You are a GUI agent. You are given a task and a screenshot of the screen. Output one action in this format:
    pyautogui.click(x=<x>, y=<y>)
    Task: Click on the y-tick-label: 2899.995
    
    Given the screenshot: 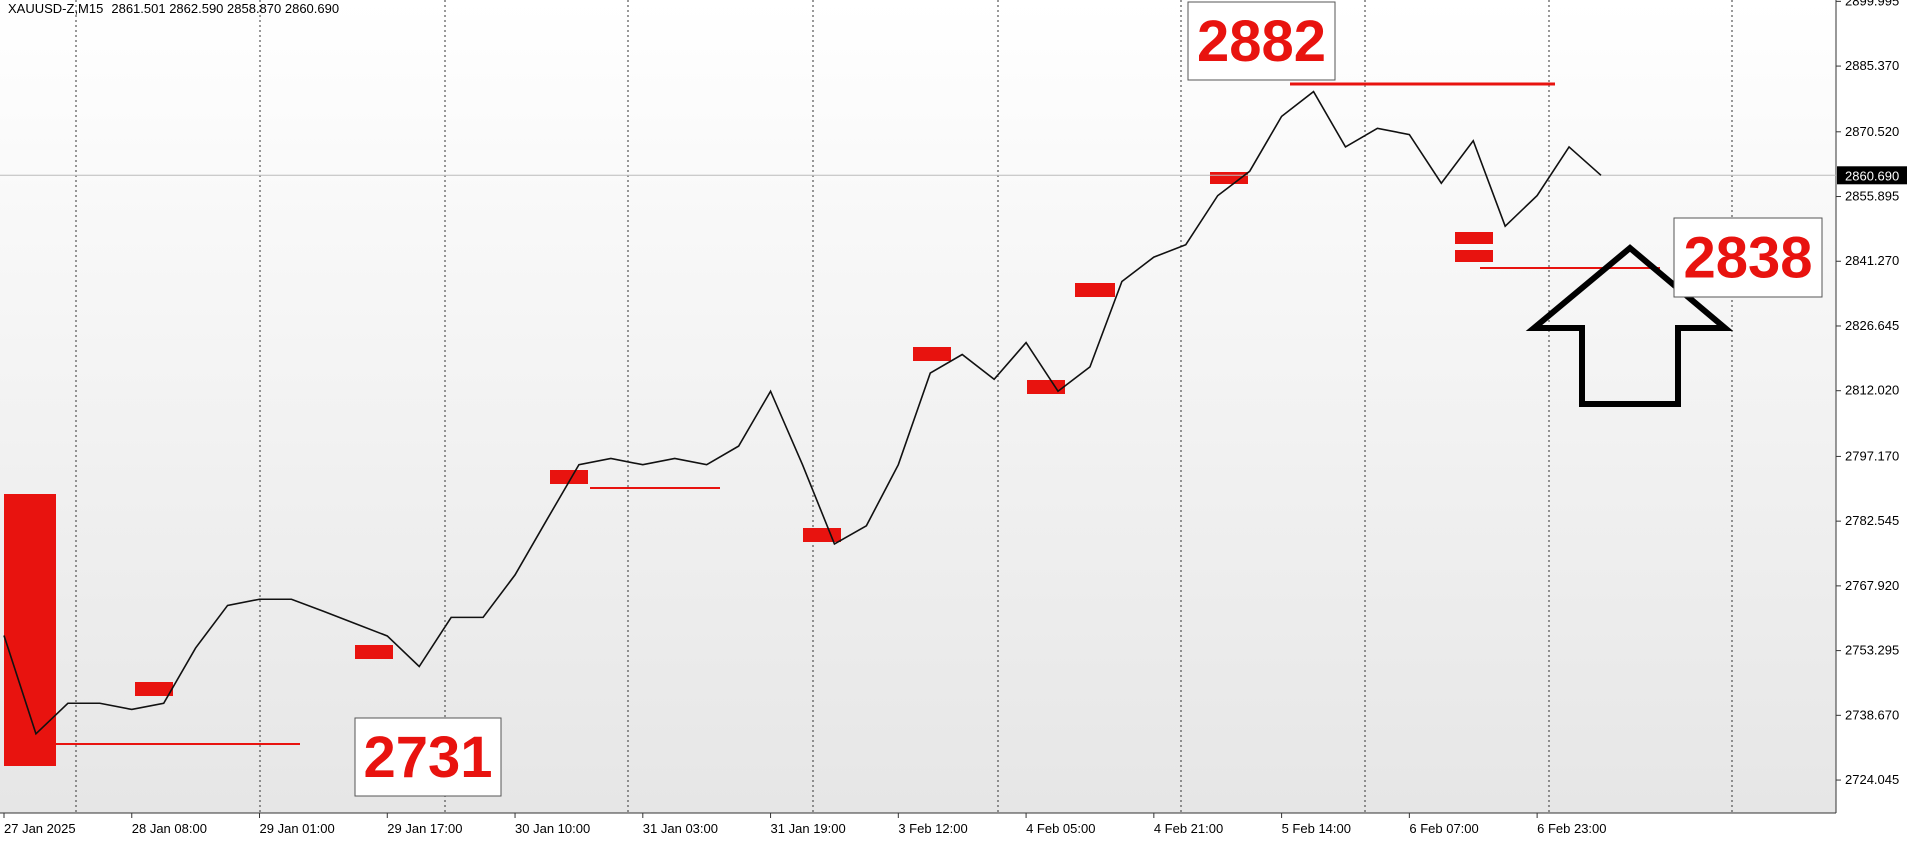 What is the action you would take?
    pyautogui.click(x=1872, y=4)
    